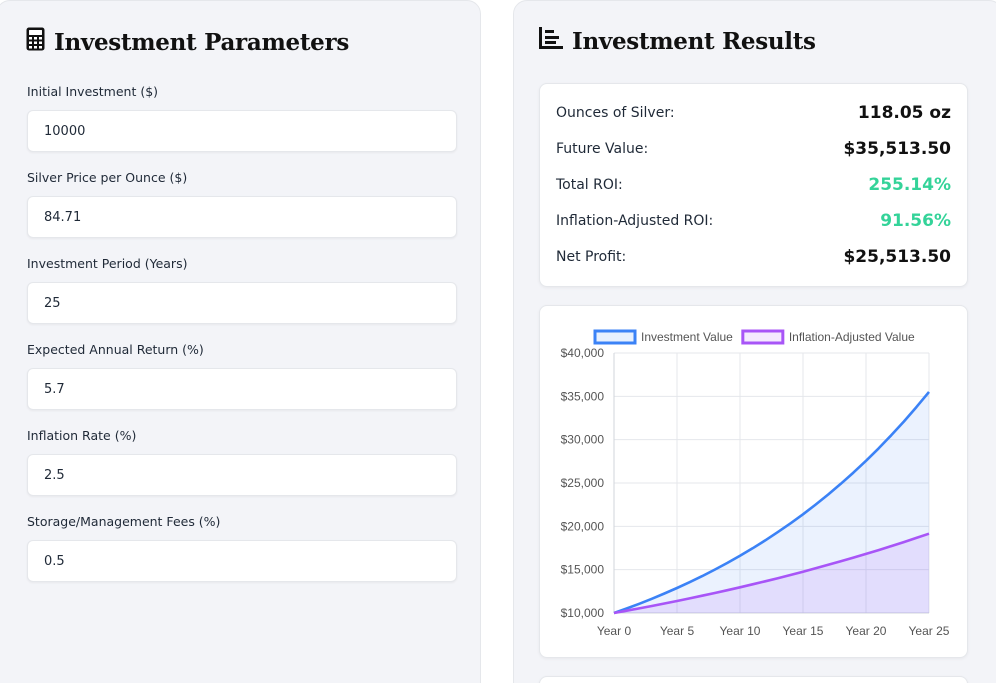 The height and width of the screenshot is (683, 996). What do you see at coordinates (583, 396) in the screenshot?
I see `y-tick-label: $35,000` at bounding box center [583, 396].